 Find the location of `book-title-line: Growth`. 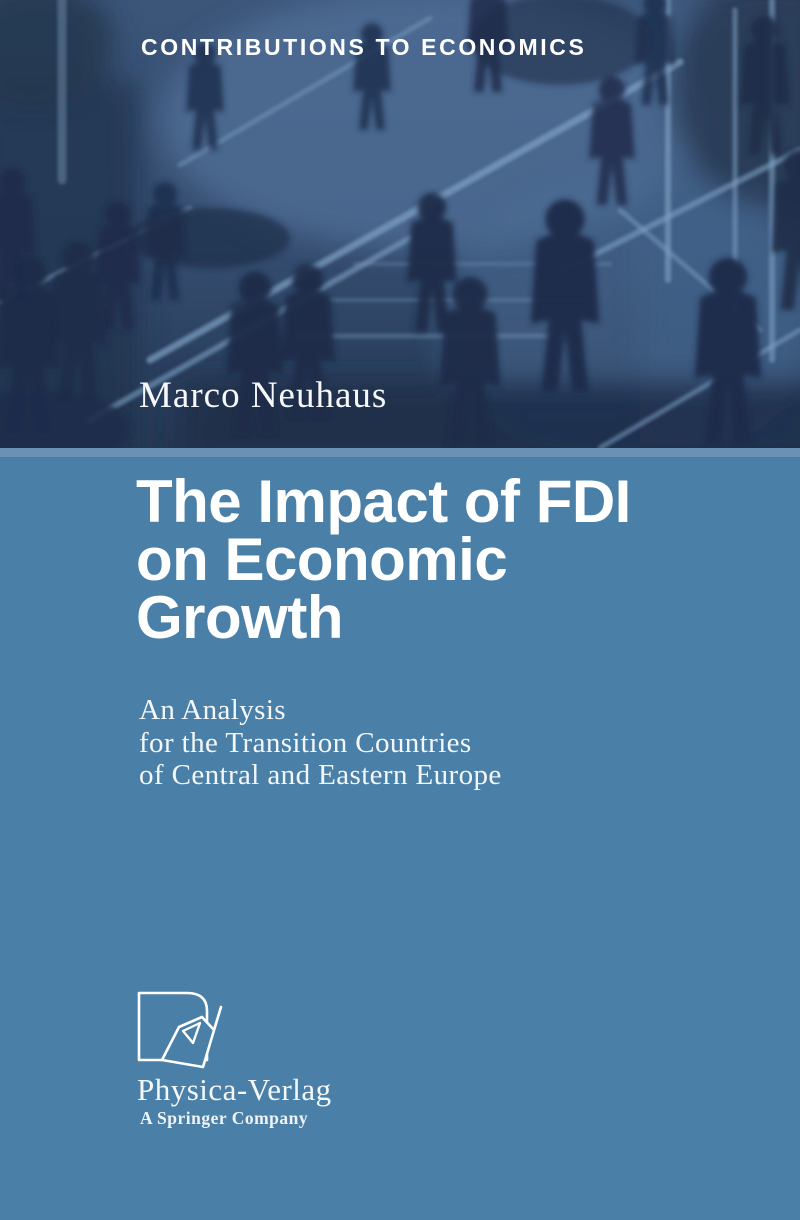

book-title-line: Growth is located at coordinates (239, 617).